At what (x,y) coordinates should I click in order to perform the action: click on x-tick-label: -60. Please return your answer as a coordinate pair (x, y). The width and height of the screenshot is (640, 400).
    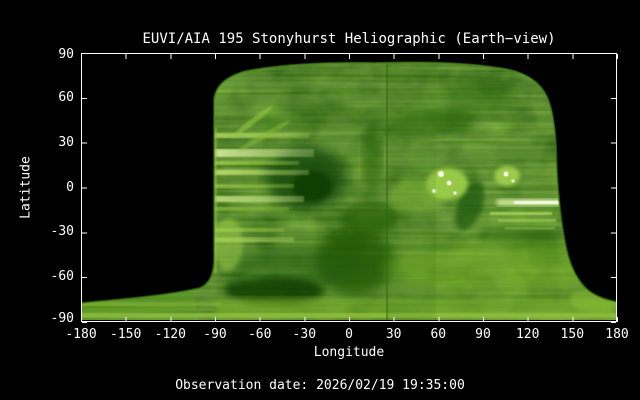
    Looking at the image, I should click on (259, 334).